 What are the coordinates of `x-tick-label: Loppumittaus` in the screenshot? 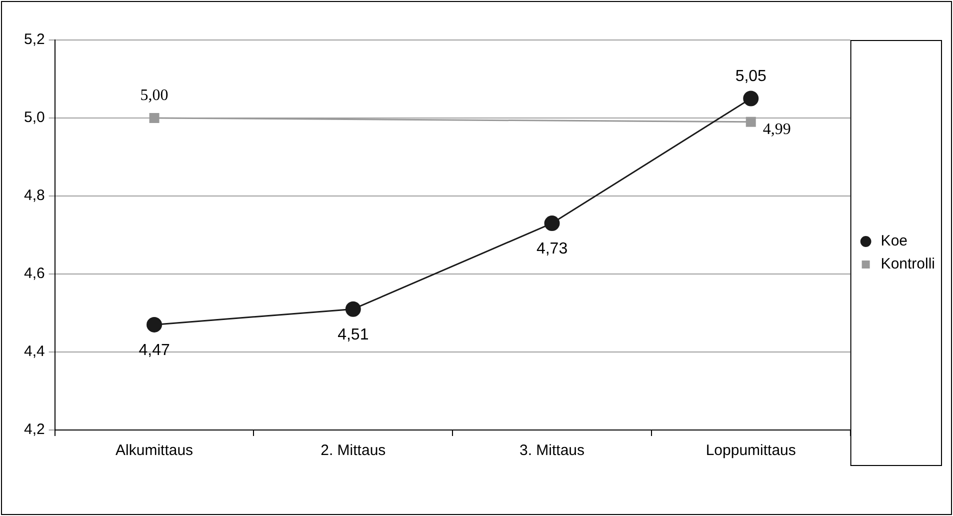 It's located at (751, 451).